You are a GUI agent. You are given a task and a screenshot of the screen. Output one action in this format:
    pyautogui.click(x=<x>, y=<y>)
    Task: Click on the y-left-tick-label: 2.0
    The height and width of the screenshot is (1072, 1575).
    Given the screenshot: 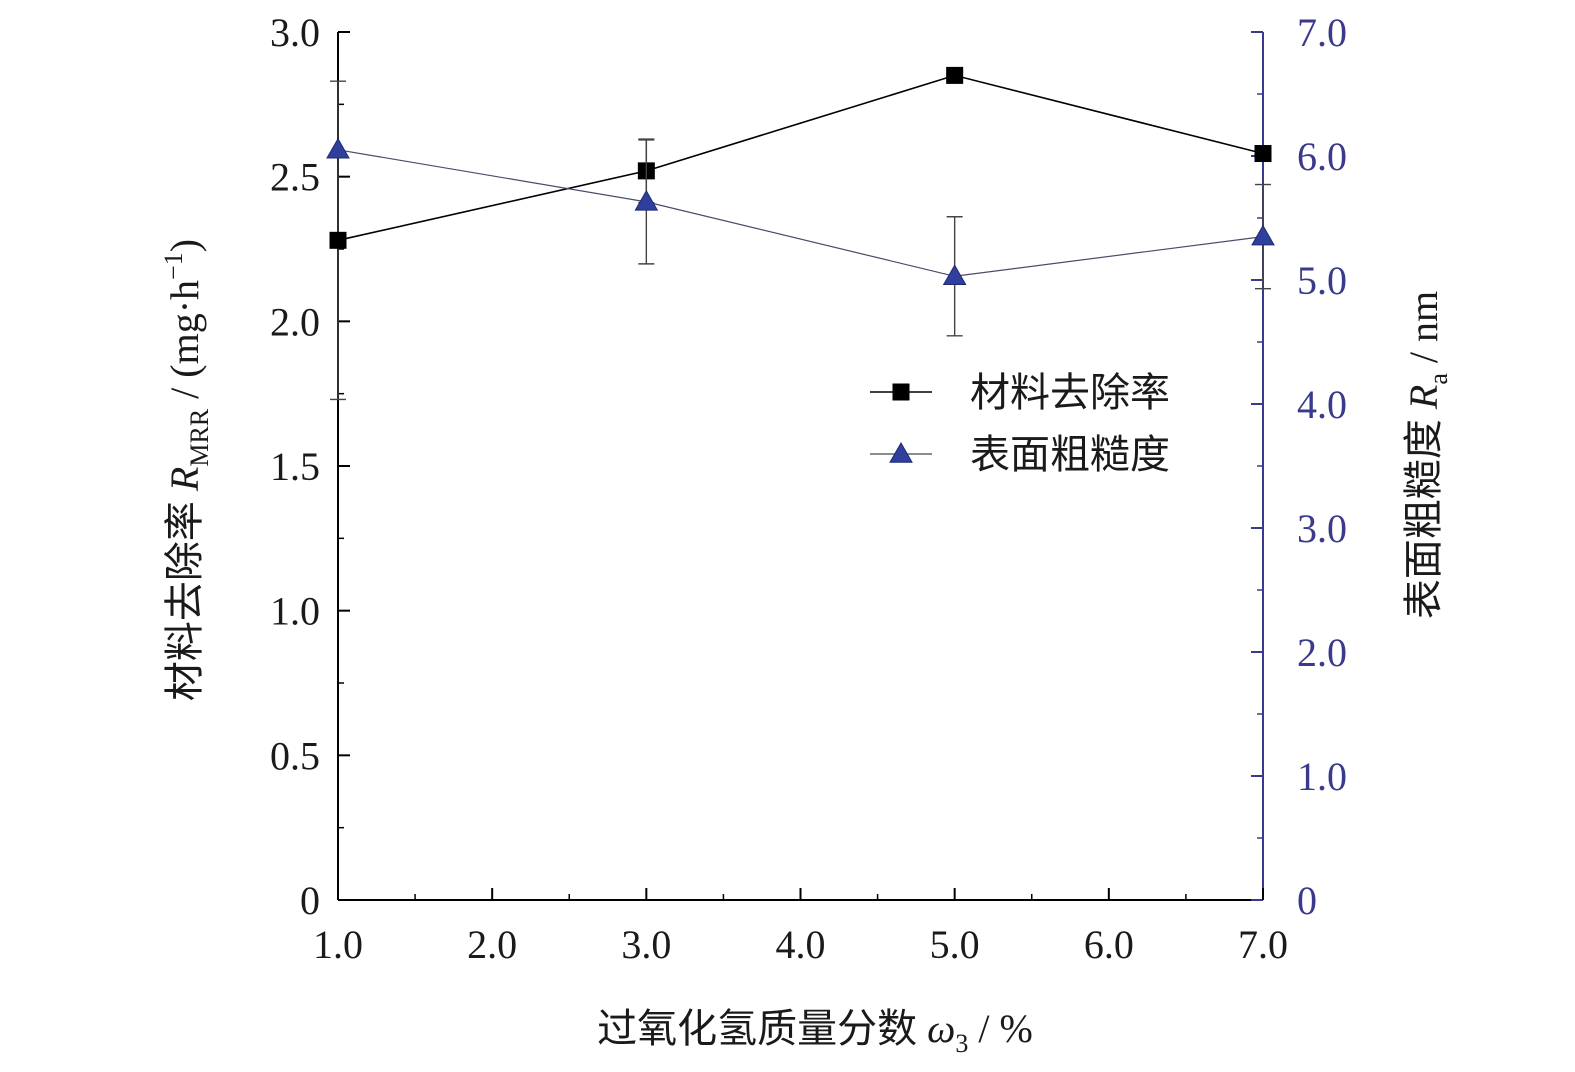 What is the action you would take?
    pyautogui.click(x=295, y=321)
    